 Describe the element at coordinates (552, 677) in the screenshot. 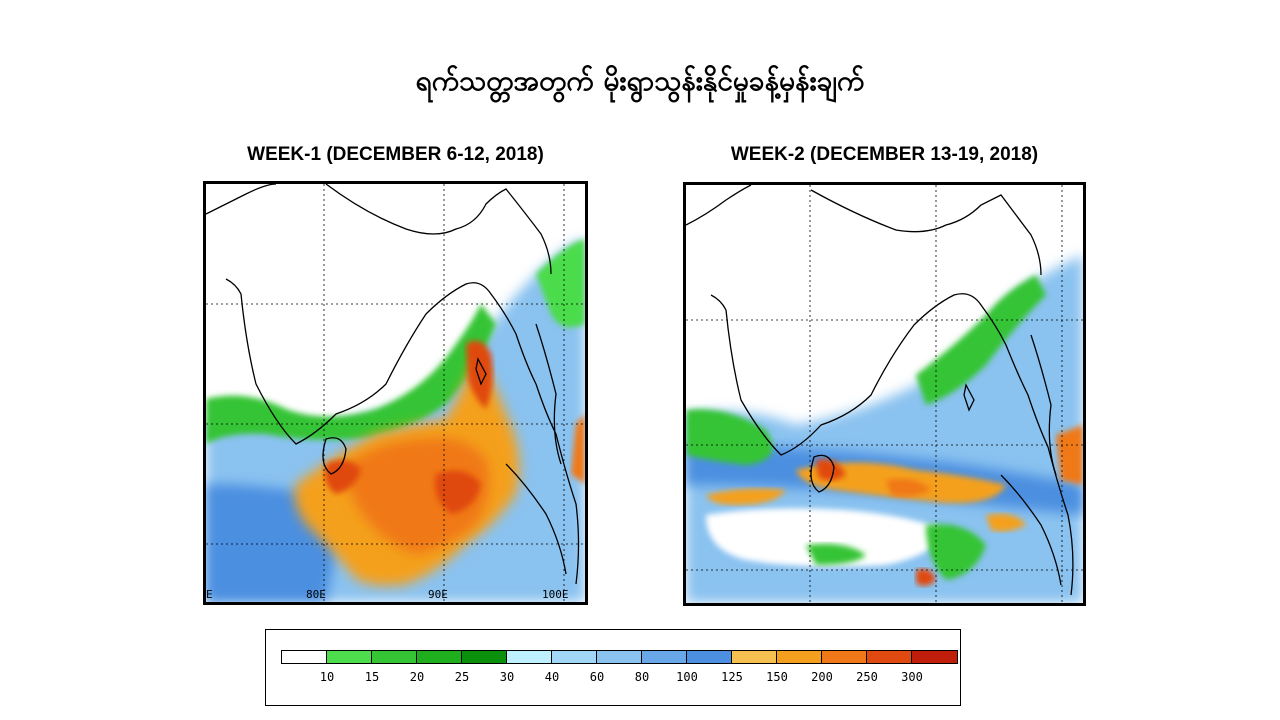

I see `legend-tick-label: 40` at that location.